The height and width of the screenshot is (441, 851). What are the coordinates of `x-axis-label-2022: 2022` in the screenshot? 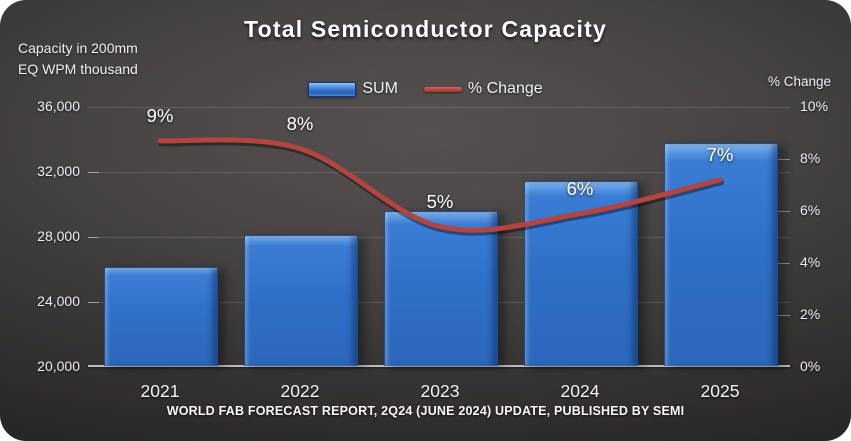 It's located at (300, 391).